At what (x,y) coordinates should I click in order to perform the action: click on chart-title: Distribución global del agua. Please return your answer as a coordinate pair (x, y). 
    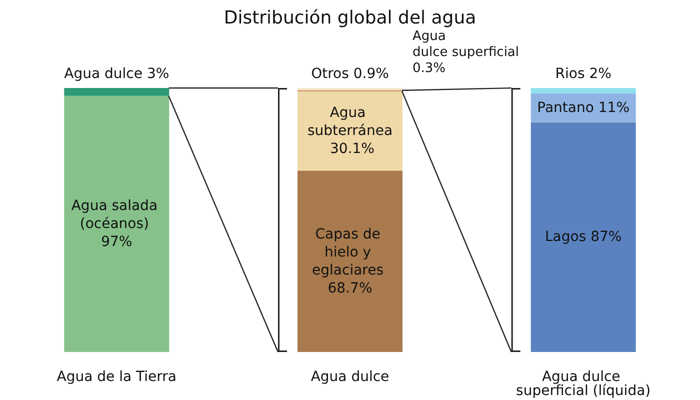
    Looking at the image, I should click on (350, 18).